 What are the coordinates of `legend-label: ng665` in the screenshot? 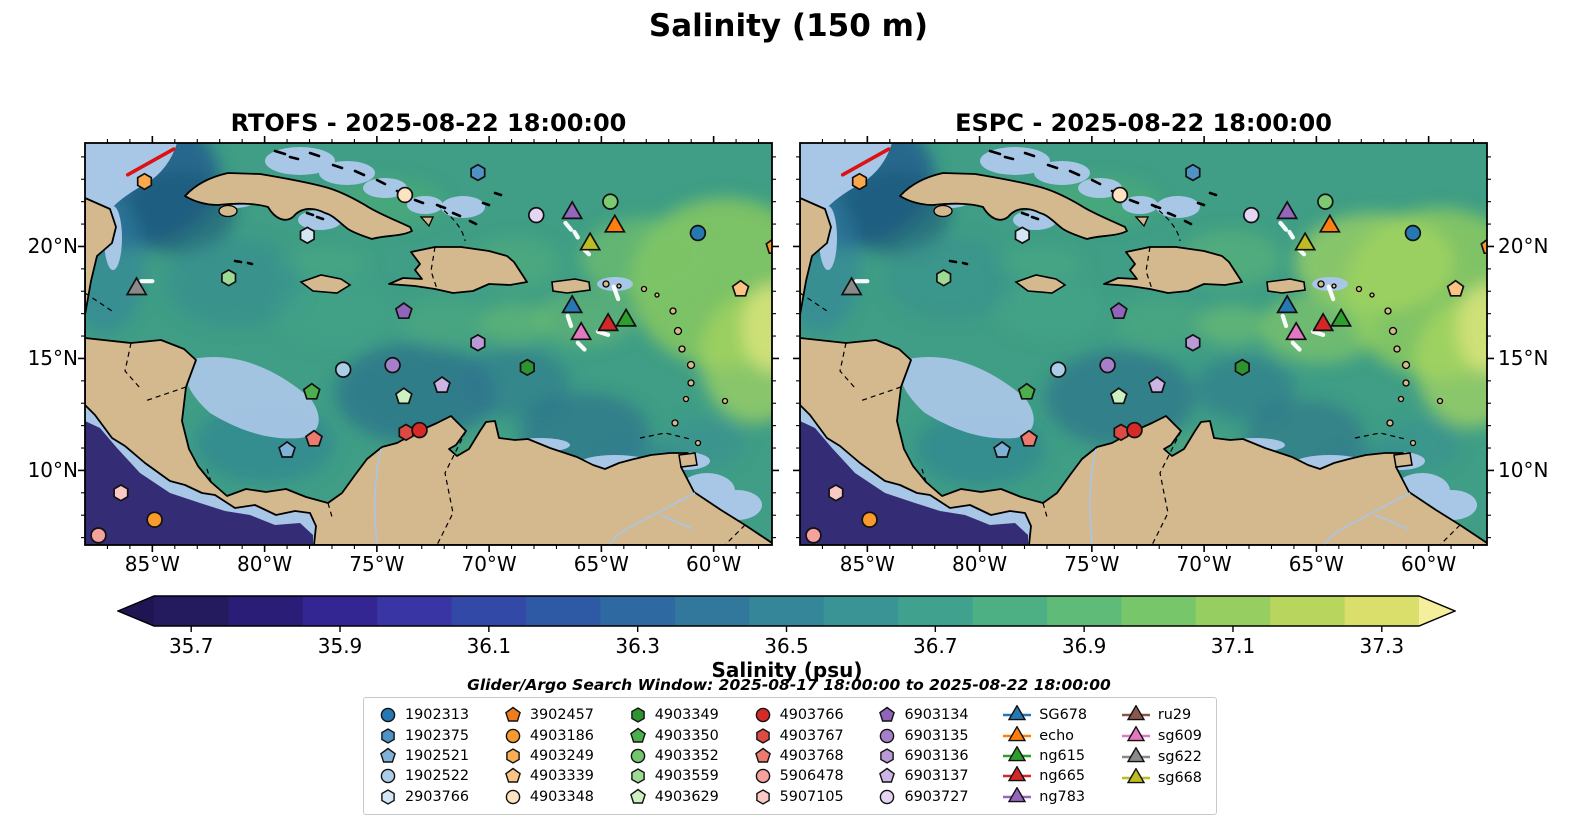 It's located at (1062, 776).